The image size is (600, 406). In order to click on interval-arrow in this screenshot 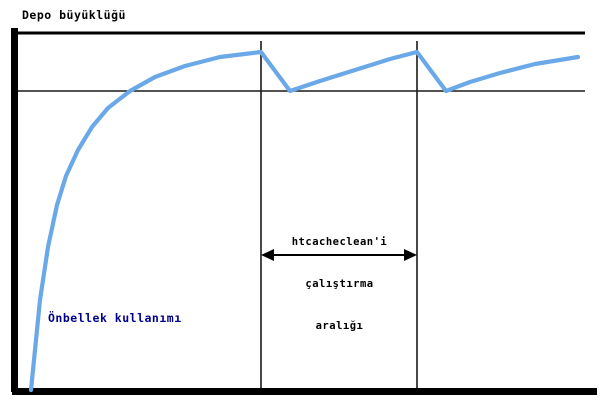, I will do `click(339, 255)`.